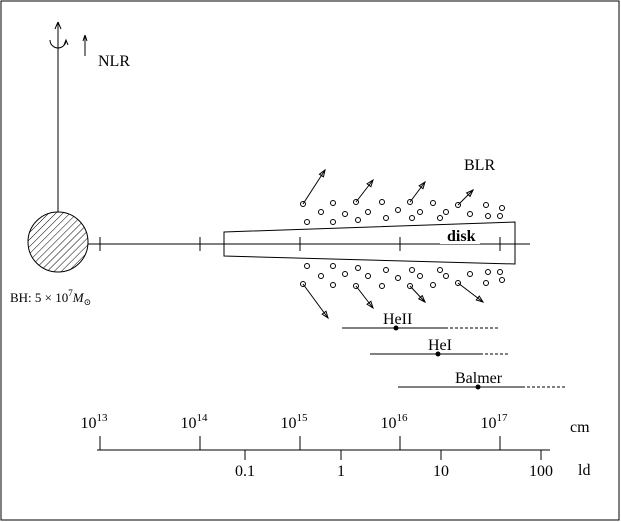 The width and height of the screenshot is (621, 522). Describe the element at coordinates (300, 244) in the screenshot. I see `axis-ticks` at that location.